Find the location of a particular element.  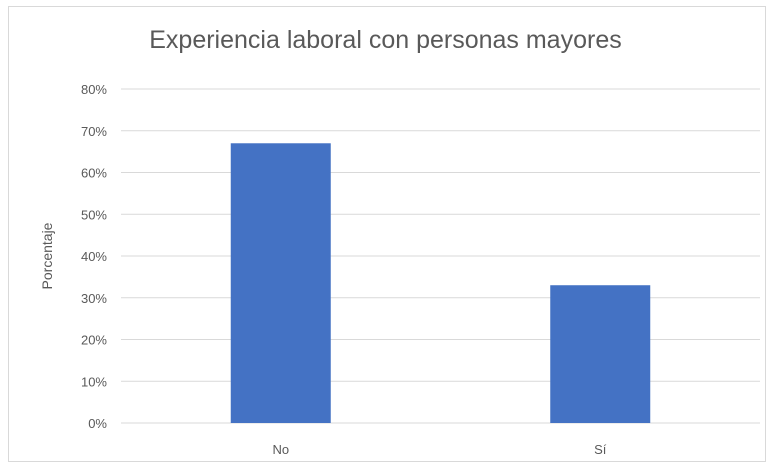

chart-title: Experiencia laboral con personas mayores is located at coordinates (385, 40).